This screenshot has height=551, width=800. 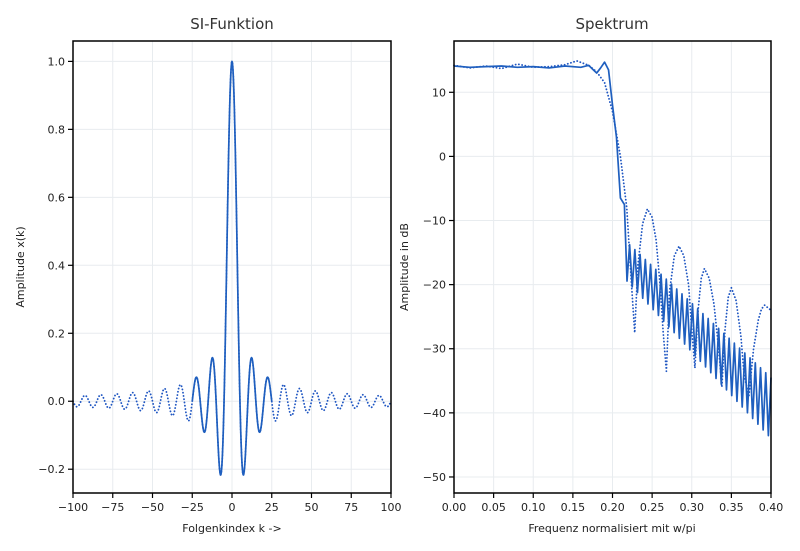 What do you see at coordinates (434, 477) in the screenshot?
I see `y-tick-label: −50` at bounding box center [434, 477].